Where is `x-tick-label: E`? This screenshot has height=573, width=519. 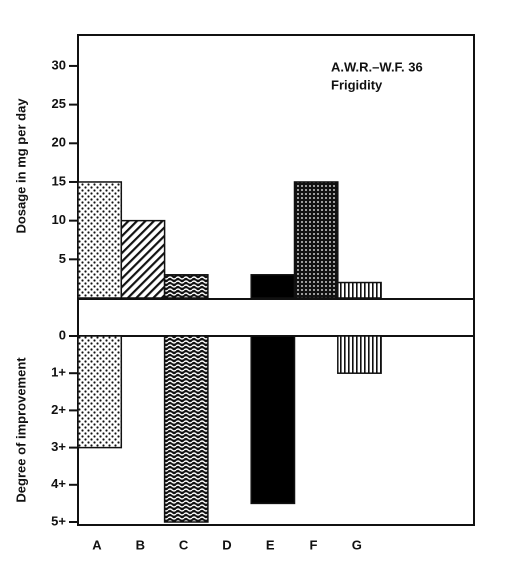
x-tick-label: E is located at coordinates (270, 544).